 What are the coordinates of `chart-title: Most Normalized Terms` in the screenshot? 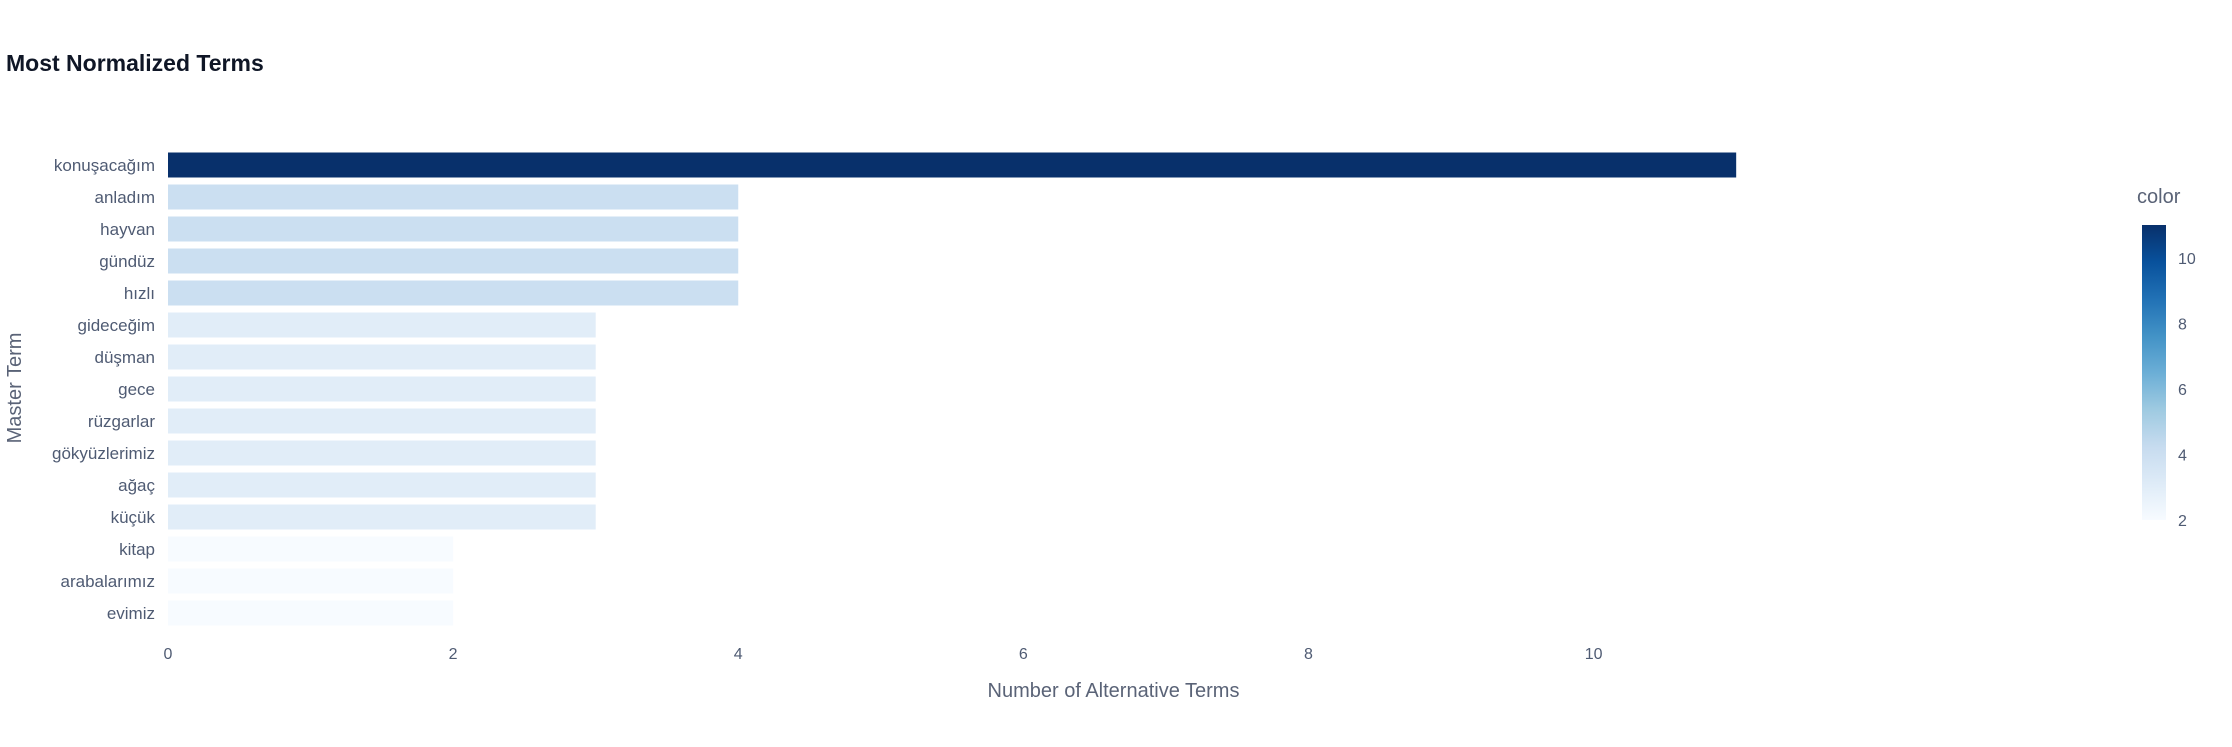 It's located at (135, 63).